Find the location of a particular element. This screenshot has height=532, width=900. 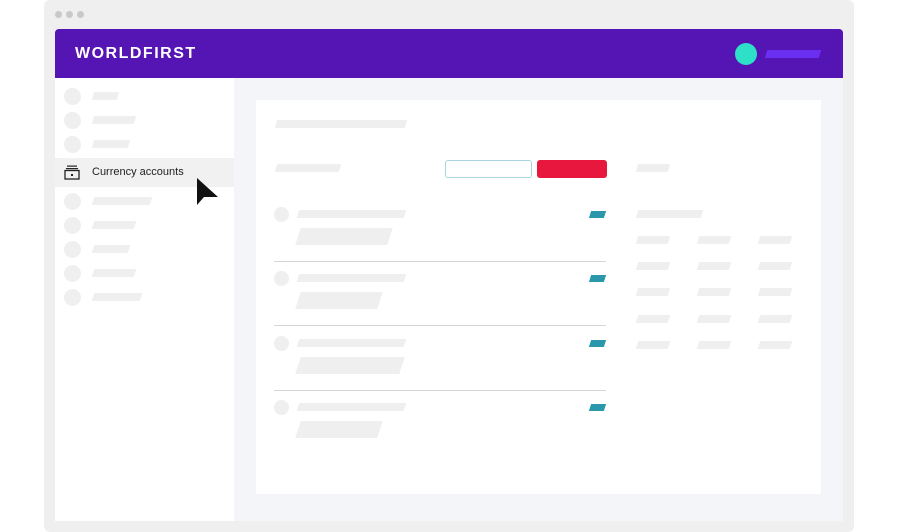

app-header is located at coordinates (449, 53).